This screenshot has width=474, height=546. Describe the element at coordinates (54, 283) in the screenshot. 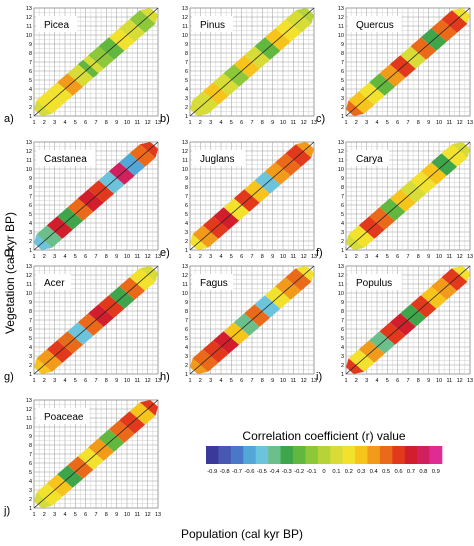

I see `panel-title: Acer` at that location.